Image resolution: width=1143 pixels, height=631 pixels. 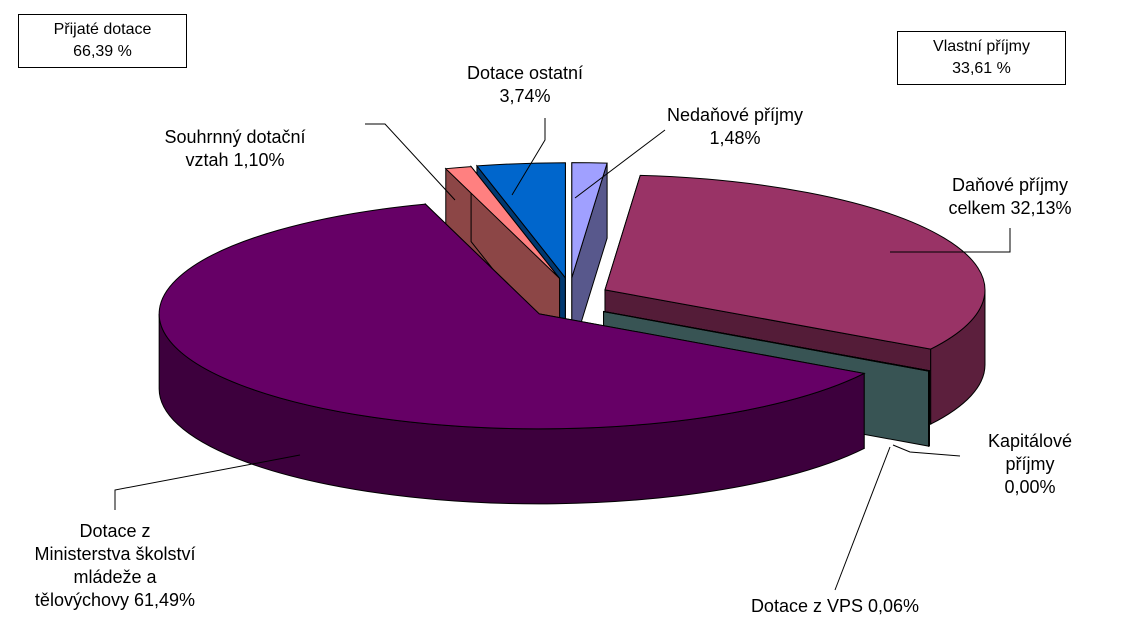 I want to click on value-label: 3,74%, so click(x=525, y=96).